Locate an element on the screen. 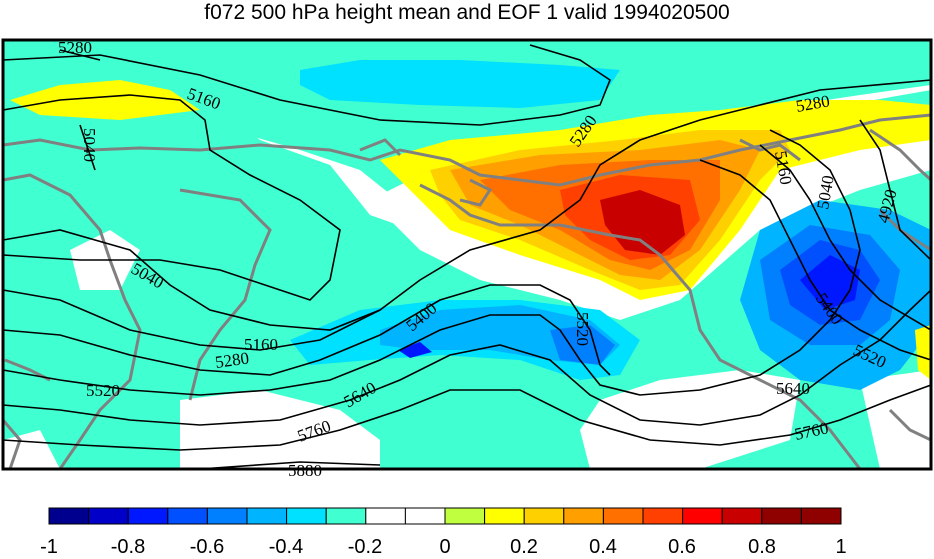 The height and width of the screenshot is (559, 934). colorbar-tick-label: -0.8 is located at coordinates (128, 547).